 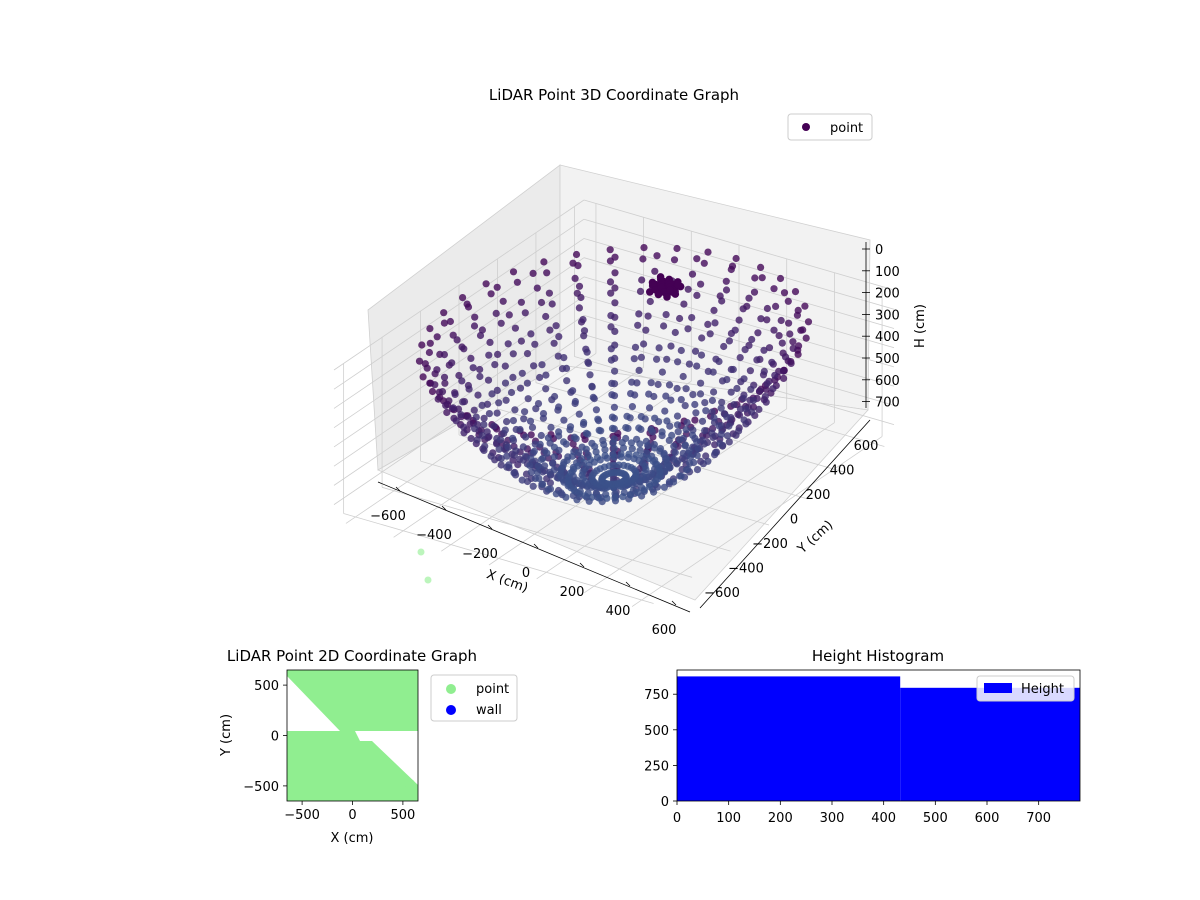 What do you see at coordinates (667, 297) in the screenshot?
I see `cluster-point` at bounding box center [667, 297].